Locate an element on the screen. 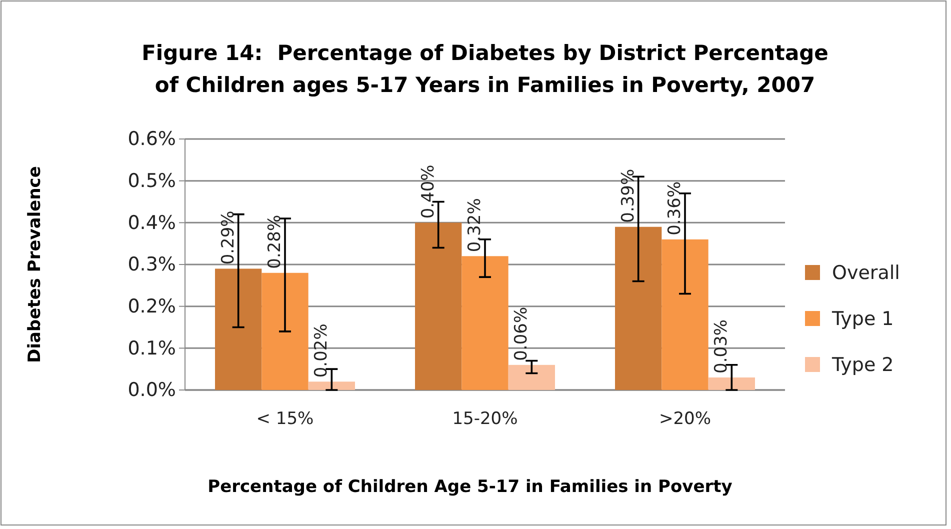 Image resolution: width=951 pixels, height=529 pixels. y-tick-label: 0.6% is located at coordinates (152, 139).